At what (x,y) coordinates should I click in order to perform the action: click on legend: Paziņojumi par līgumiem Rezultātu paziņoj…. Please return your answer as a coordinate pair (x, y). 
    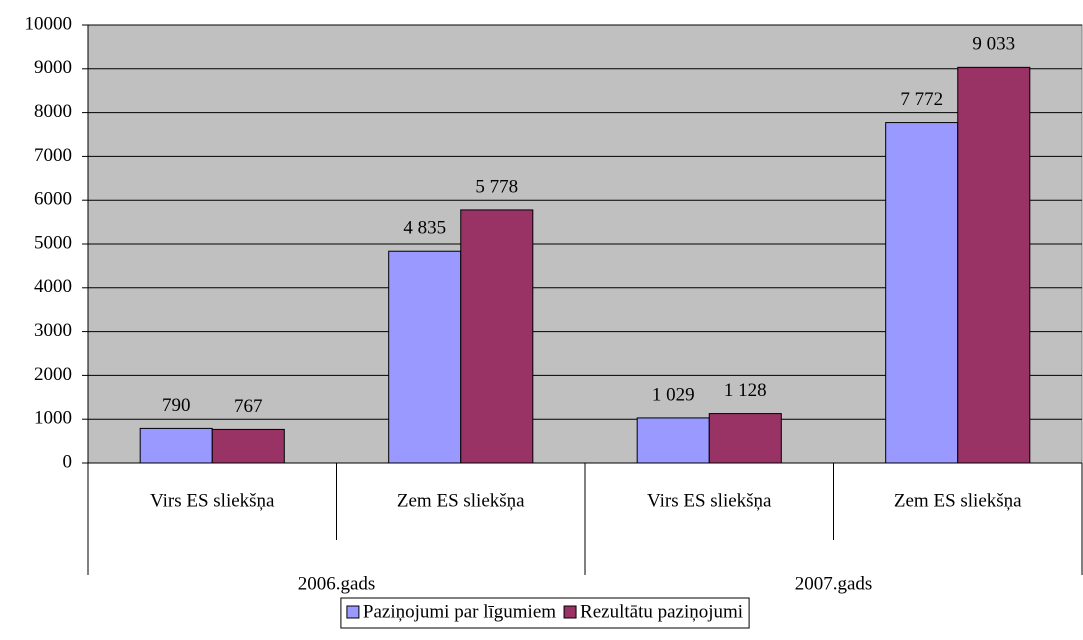
    Looking at the image, I should click on (545, 613).